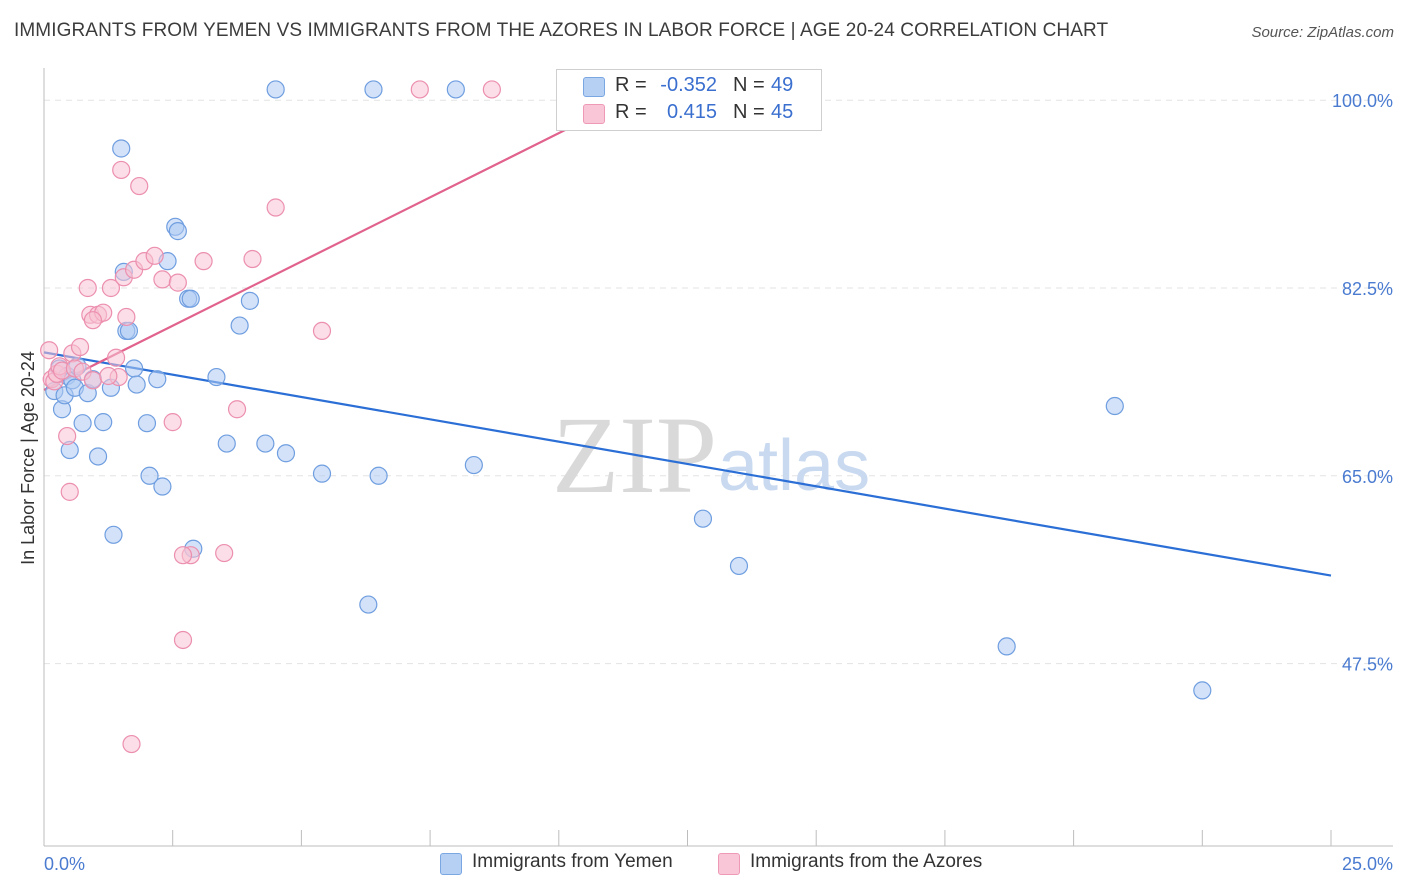 The width and height of the screenshot is (1406, 892). Describe the element at coordinates (794, 466) in the screenshot. I see `watermark-atlas: atlas` at that location.